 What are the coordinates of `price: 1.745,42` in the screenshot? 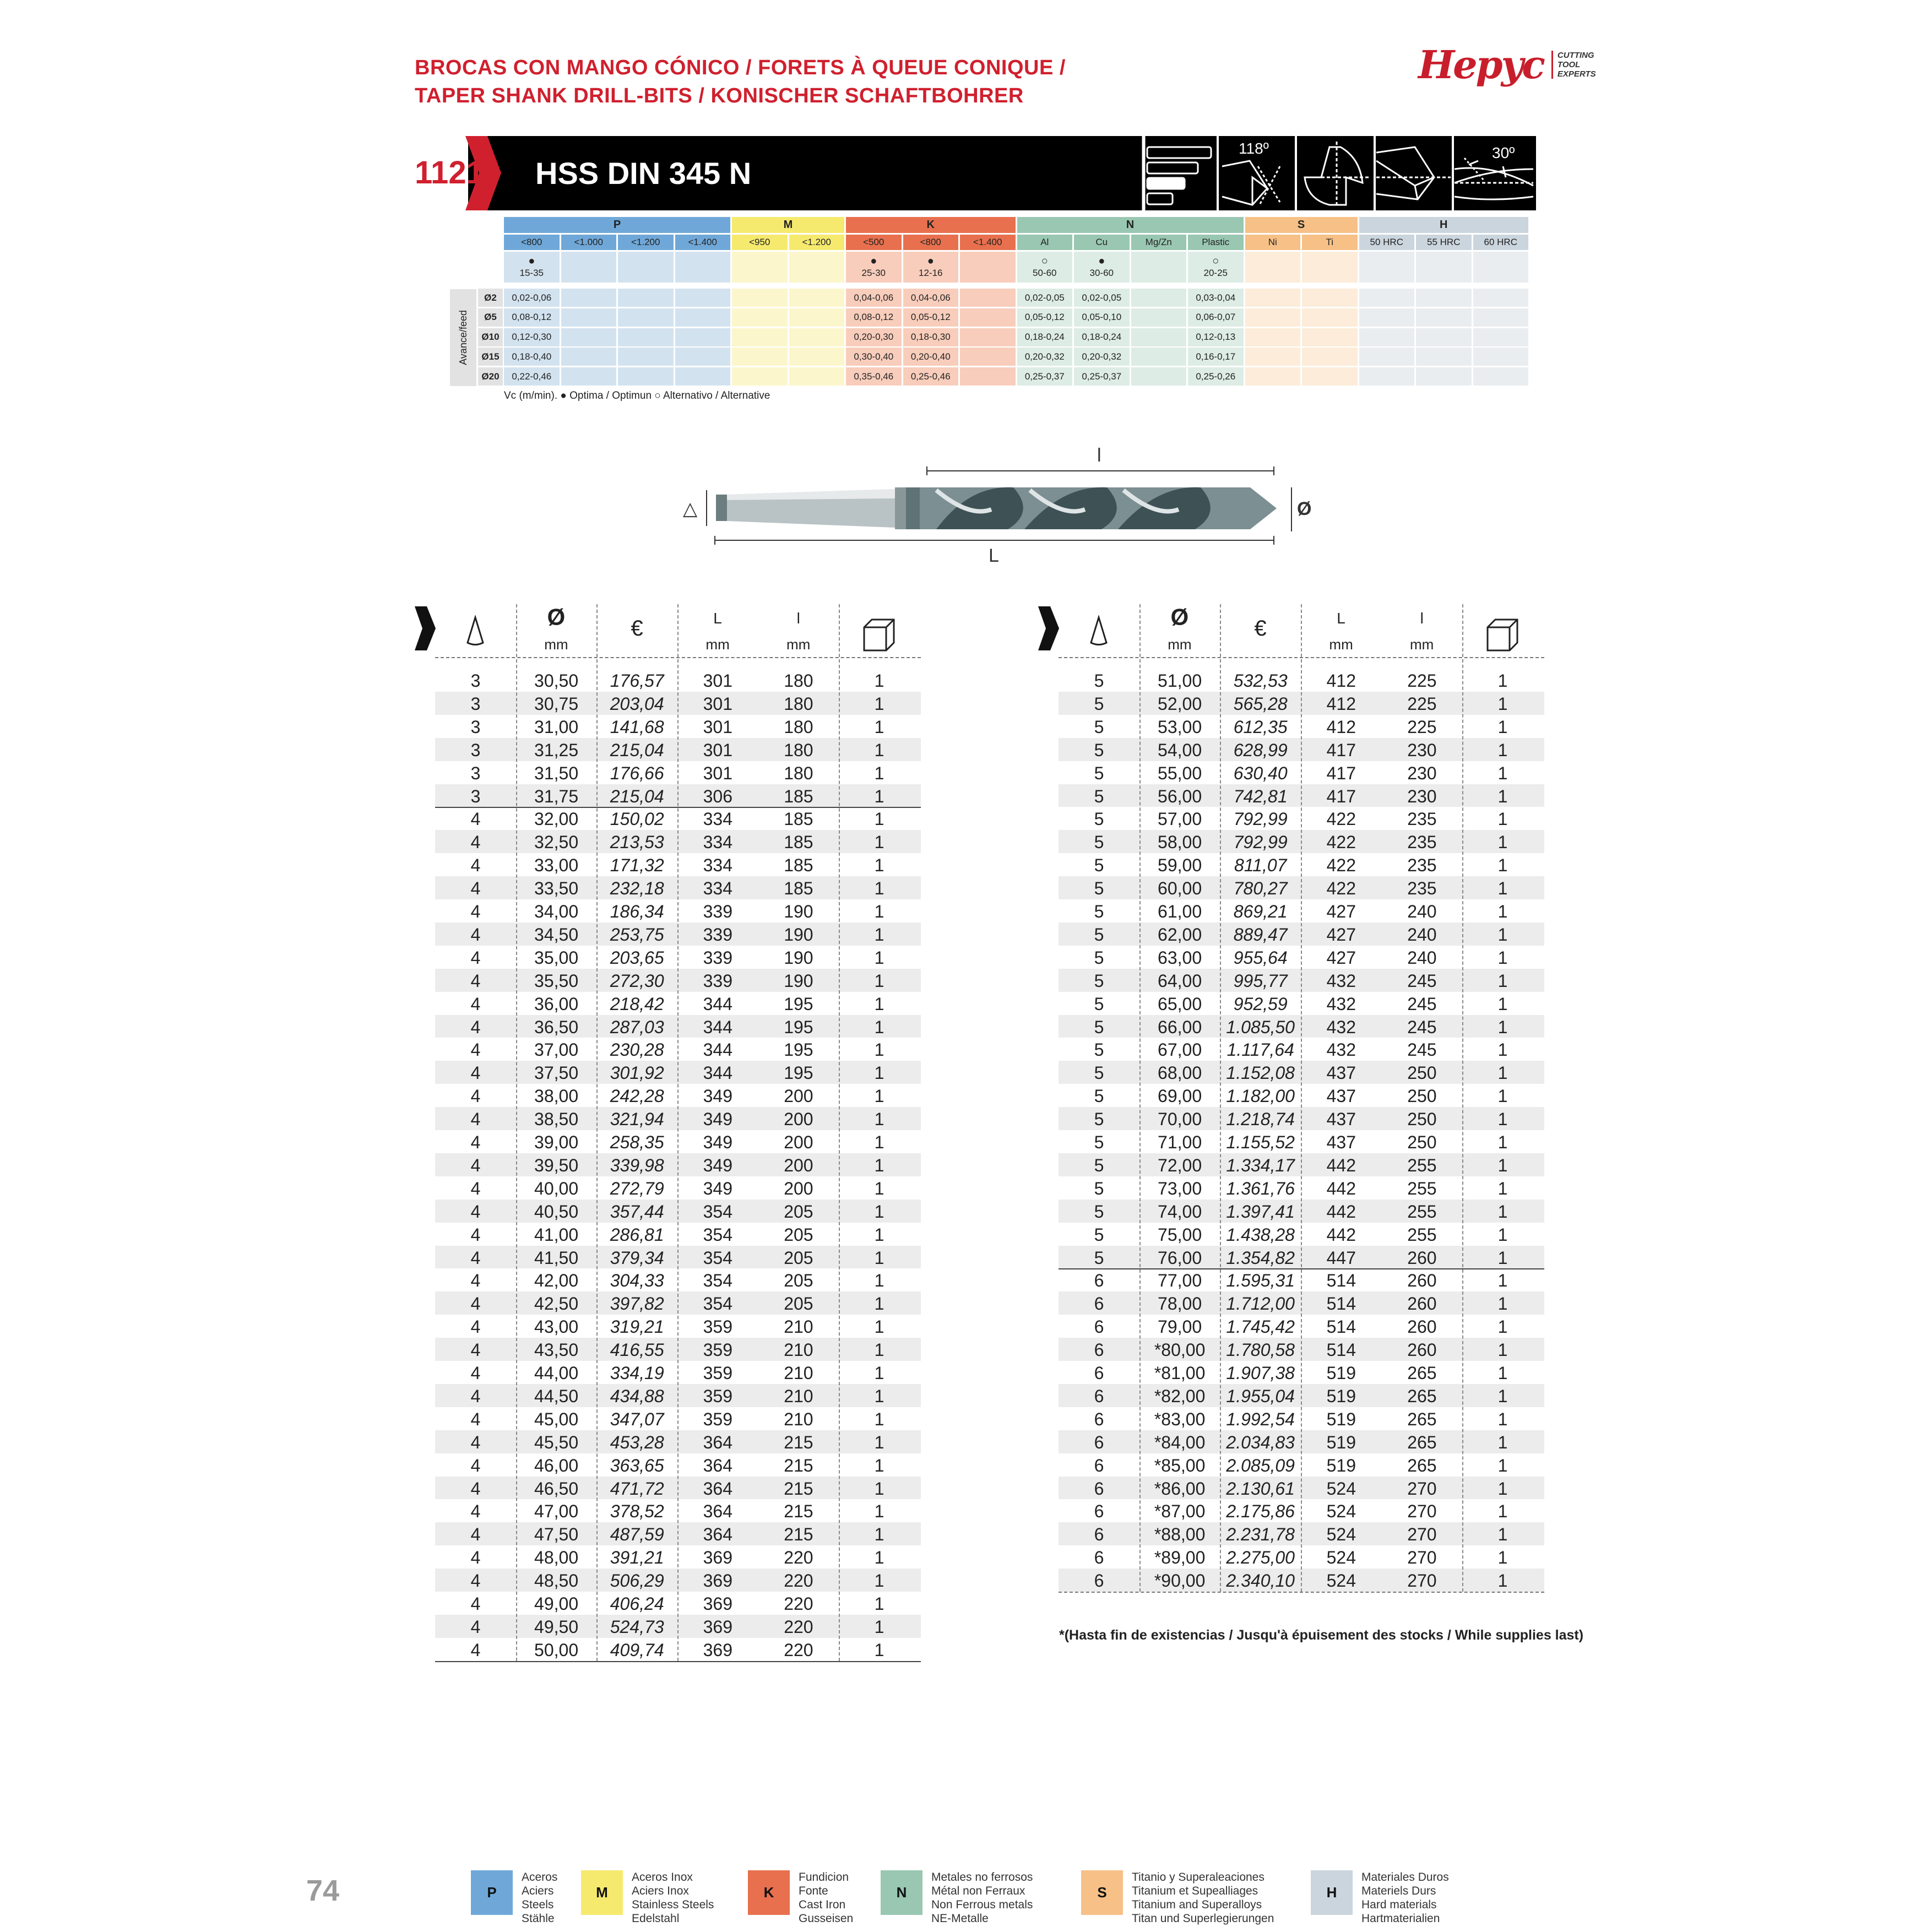 It's located at (1260, 1327).